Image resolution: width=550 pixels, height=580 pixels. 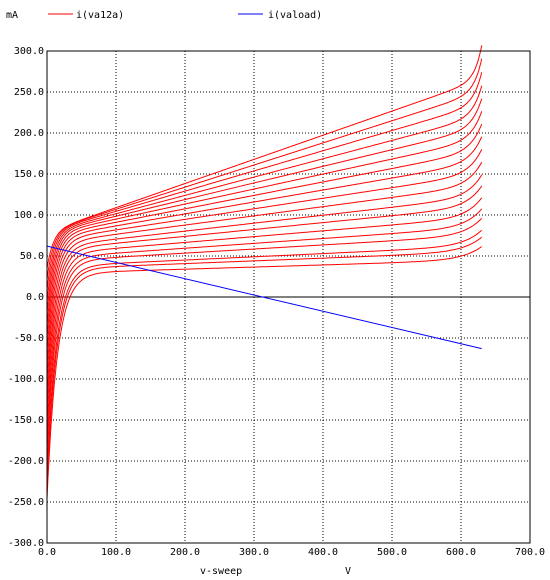 What do you see at coordinates (295, 15) in the screenshot?
I see `legend-label-vaload: i(vaload)` at bounding box center [295, 15].